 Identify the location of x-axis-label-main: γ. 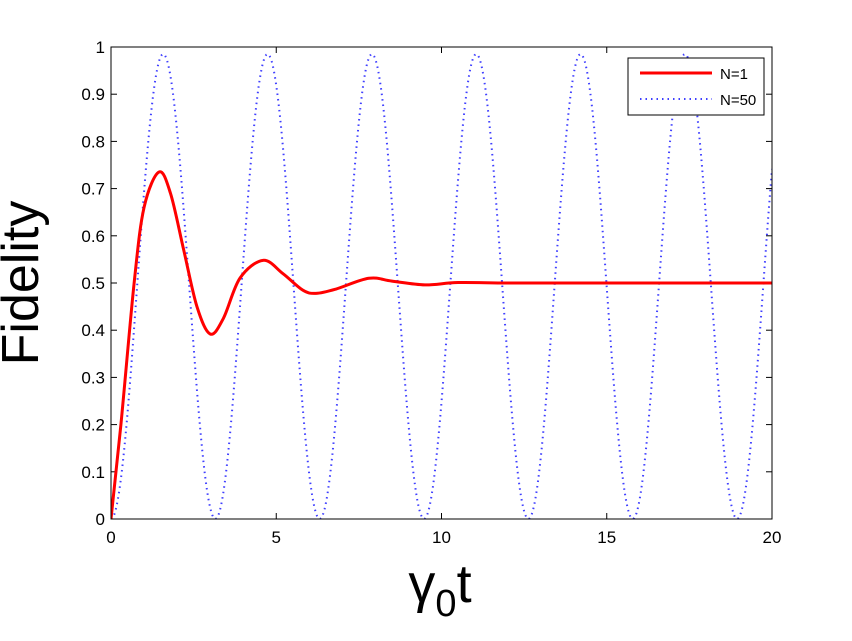
(421, 584).